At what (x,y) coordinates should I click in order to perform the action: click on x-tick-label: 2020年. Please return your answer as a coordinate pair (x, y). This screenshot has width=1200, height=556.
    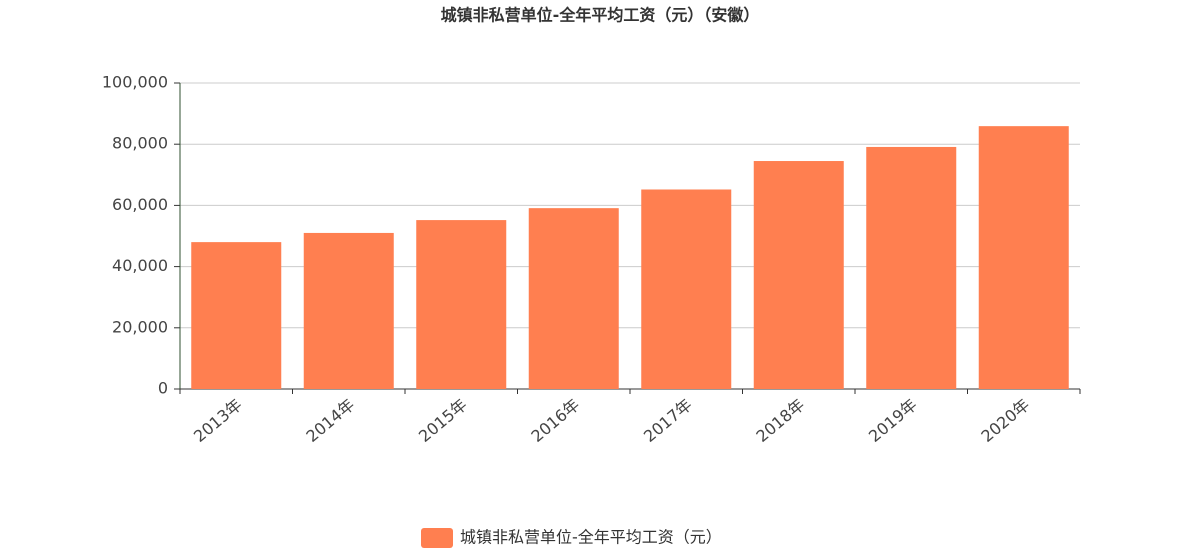
    Looking at the image, I should click on (1006, 420).